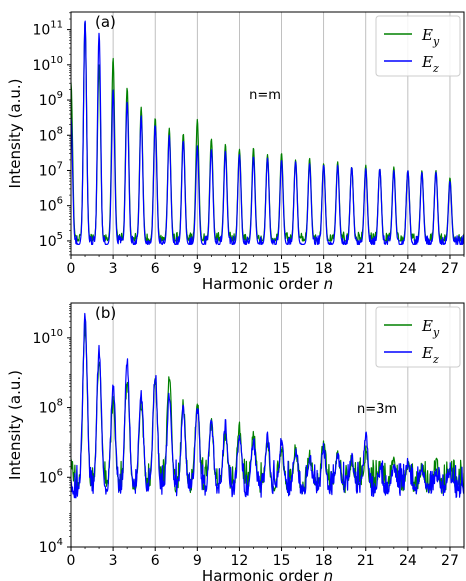 This screenshot has height=581, width=466. I want to click on y-tick-label: 10⁹, so click(51, 99).